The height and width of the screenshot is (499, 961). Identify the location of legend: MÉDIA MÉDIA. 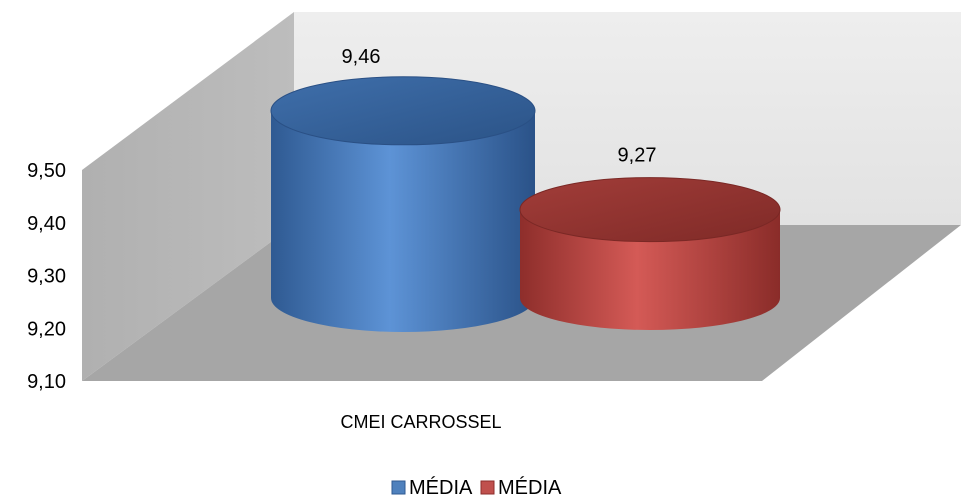
(476, 487).